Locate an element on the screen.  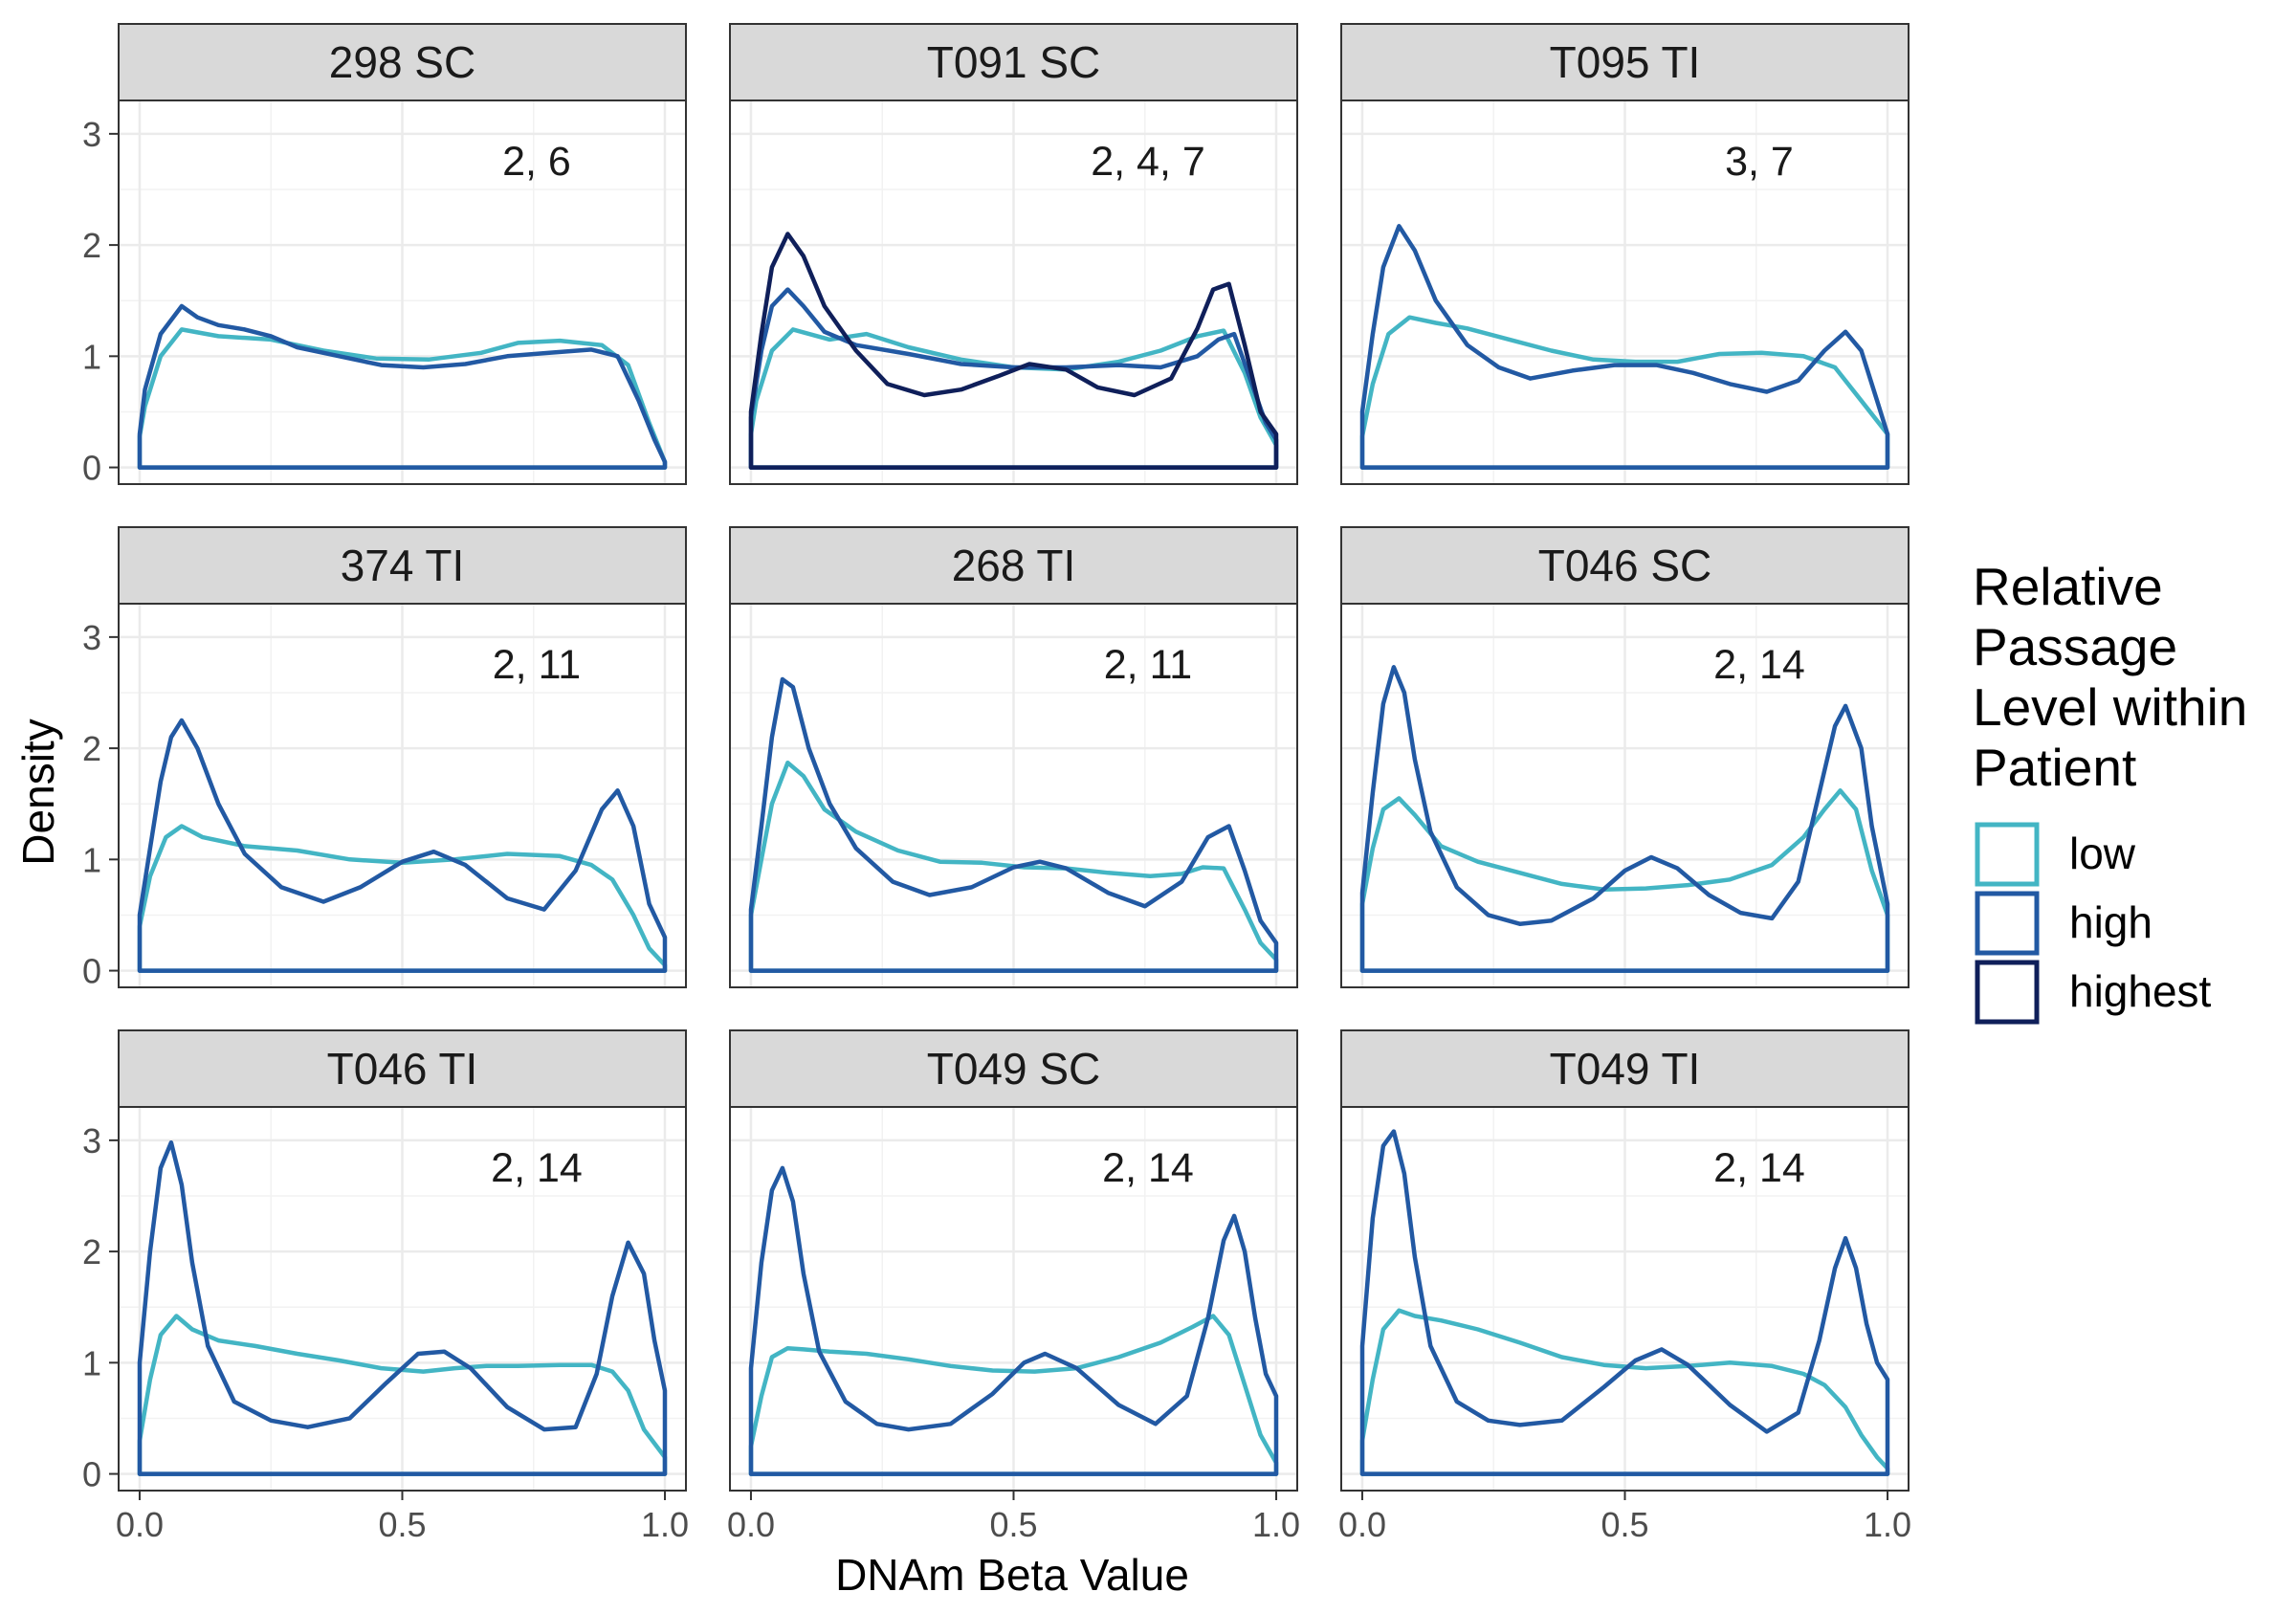
y-axes: 0 1 2 3 0 1 2 3 0 1 2 3 is located at coordinates (101, 805).